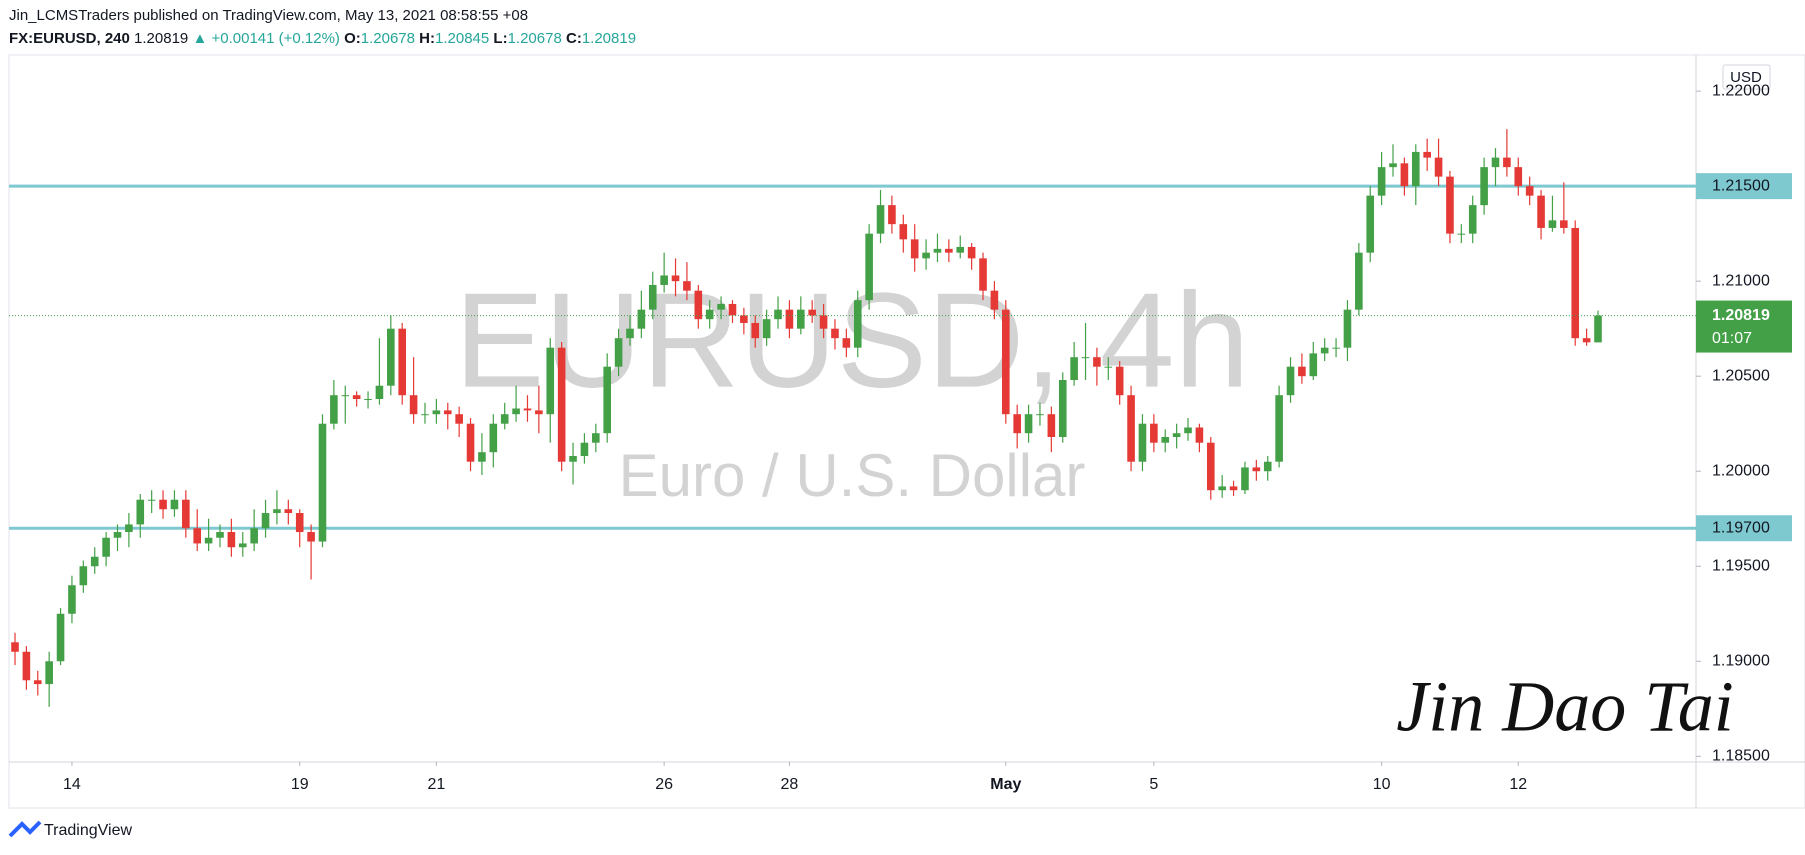  Describe the element at coordinates (1741, 315) in the screenshot. I see `last-price-label: 1.20819` at that location.